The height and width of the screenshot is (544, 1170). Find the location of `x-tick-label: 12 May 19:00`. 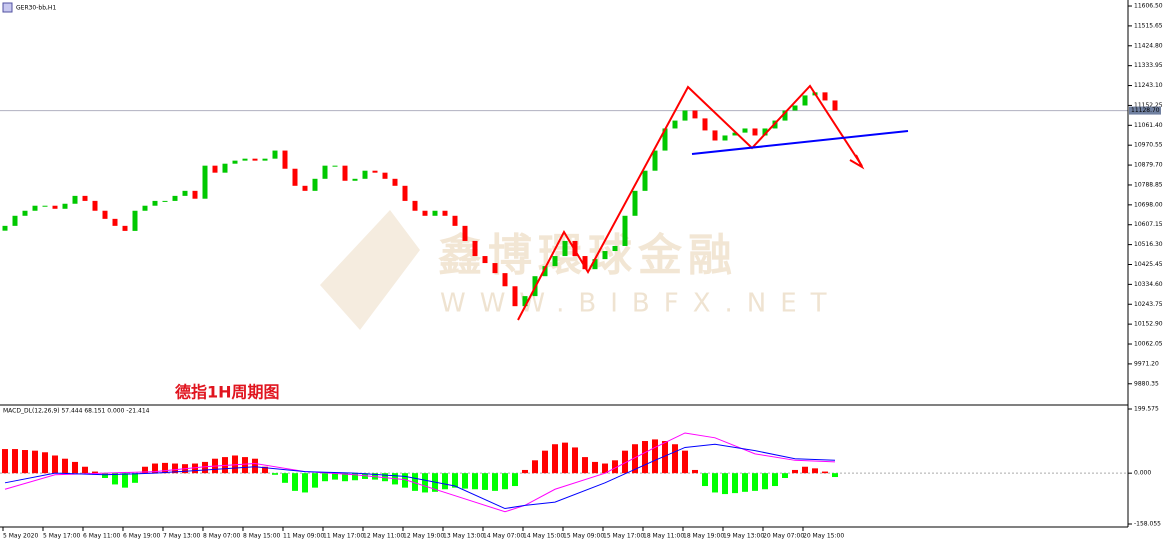

x-tick-label: 12 May 19:00 is located at coordinates (423, 536).